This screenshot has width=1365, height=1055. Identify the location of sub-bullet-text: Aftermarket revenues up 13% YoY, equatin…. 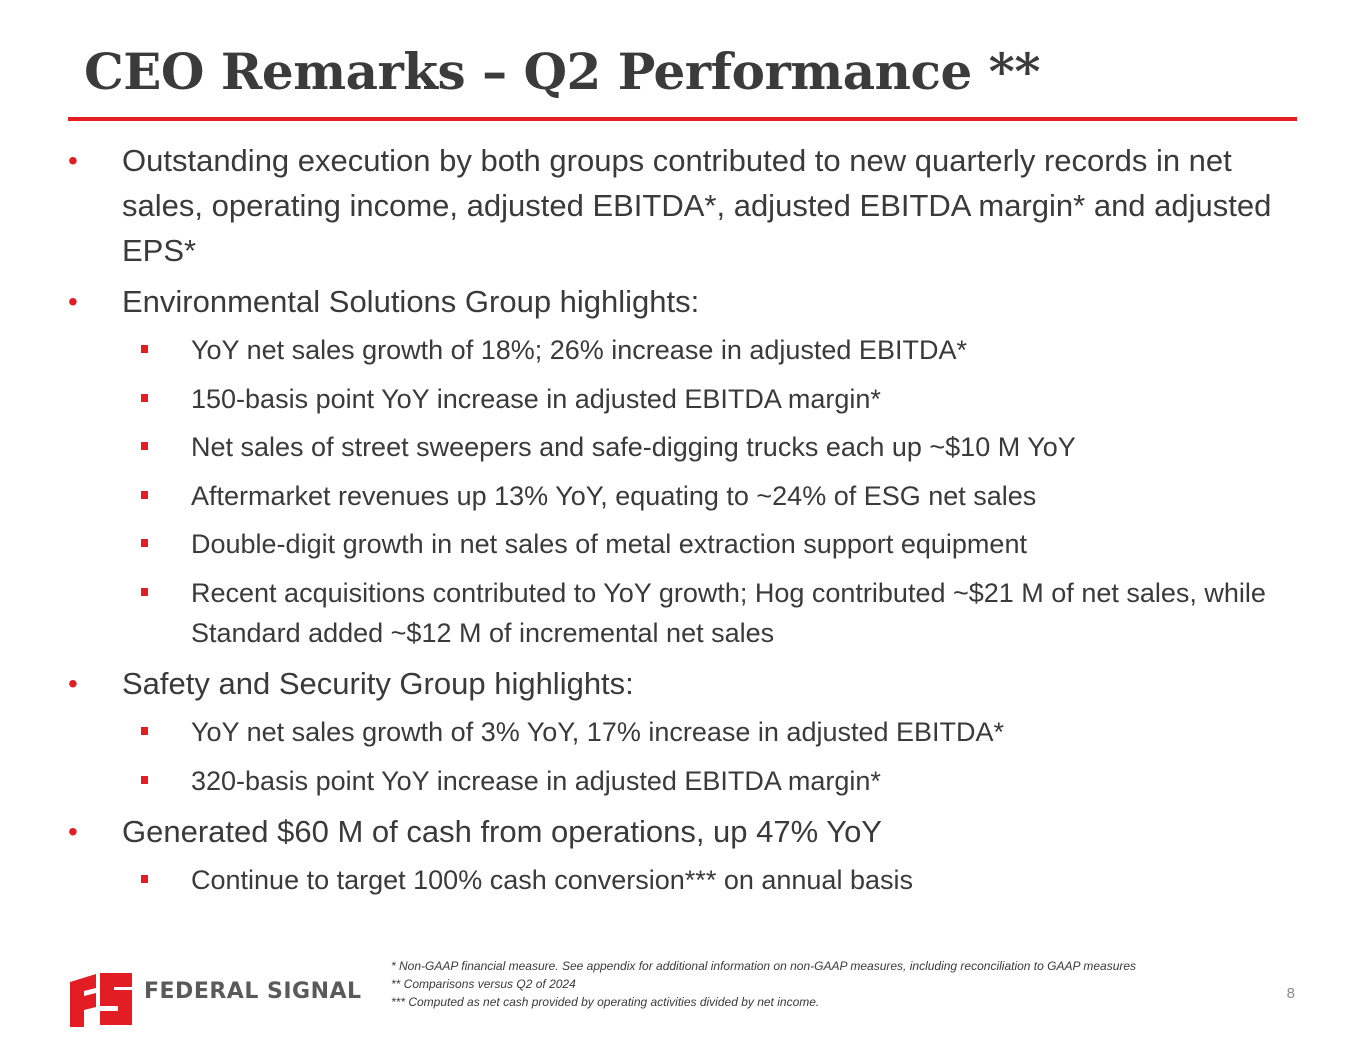
(614, 495).